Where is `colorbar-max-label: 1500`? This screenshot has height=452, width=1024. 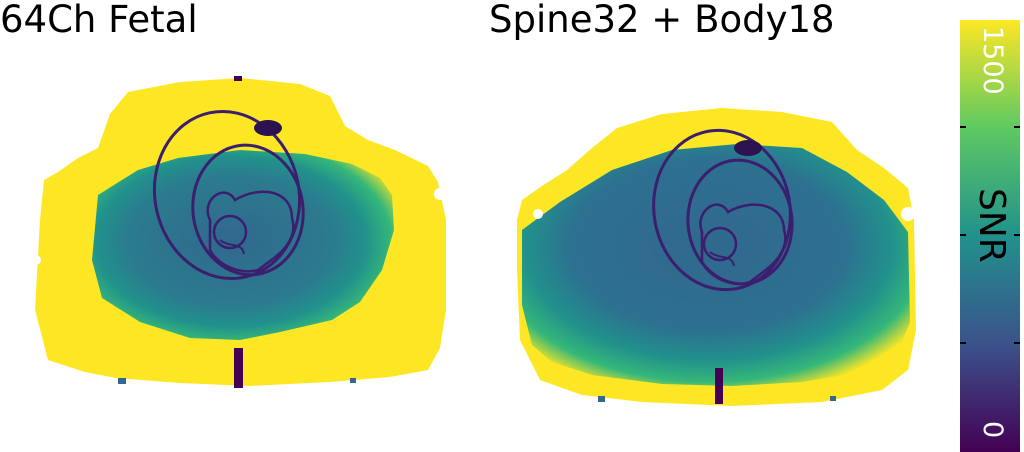 colorbar-max-label: 1500 is located at coordinates (992, 60).